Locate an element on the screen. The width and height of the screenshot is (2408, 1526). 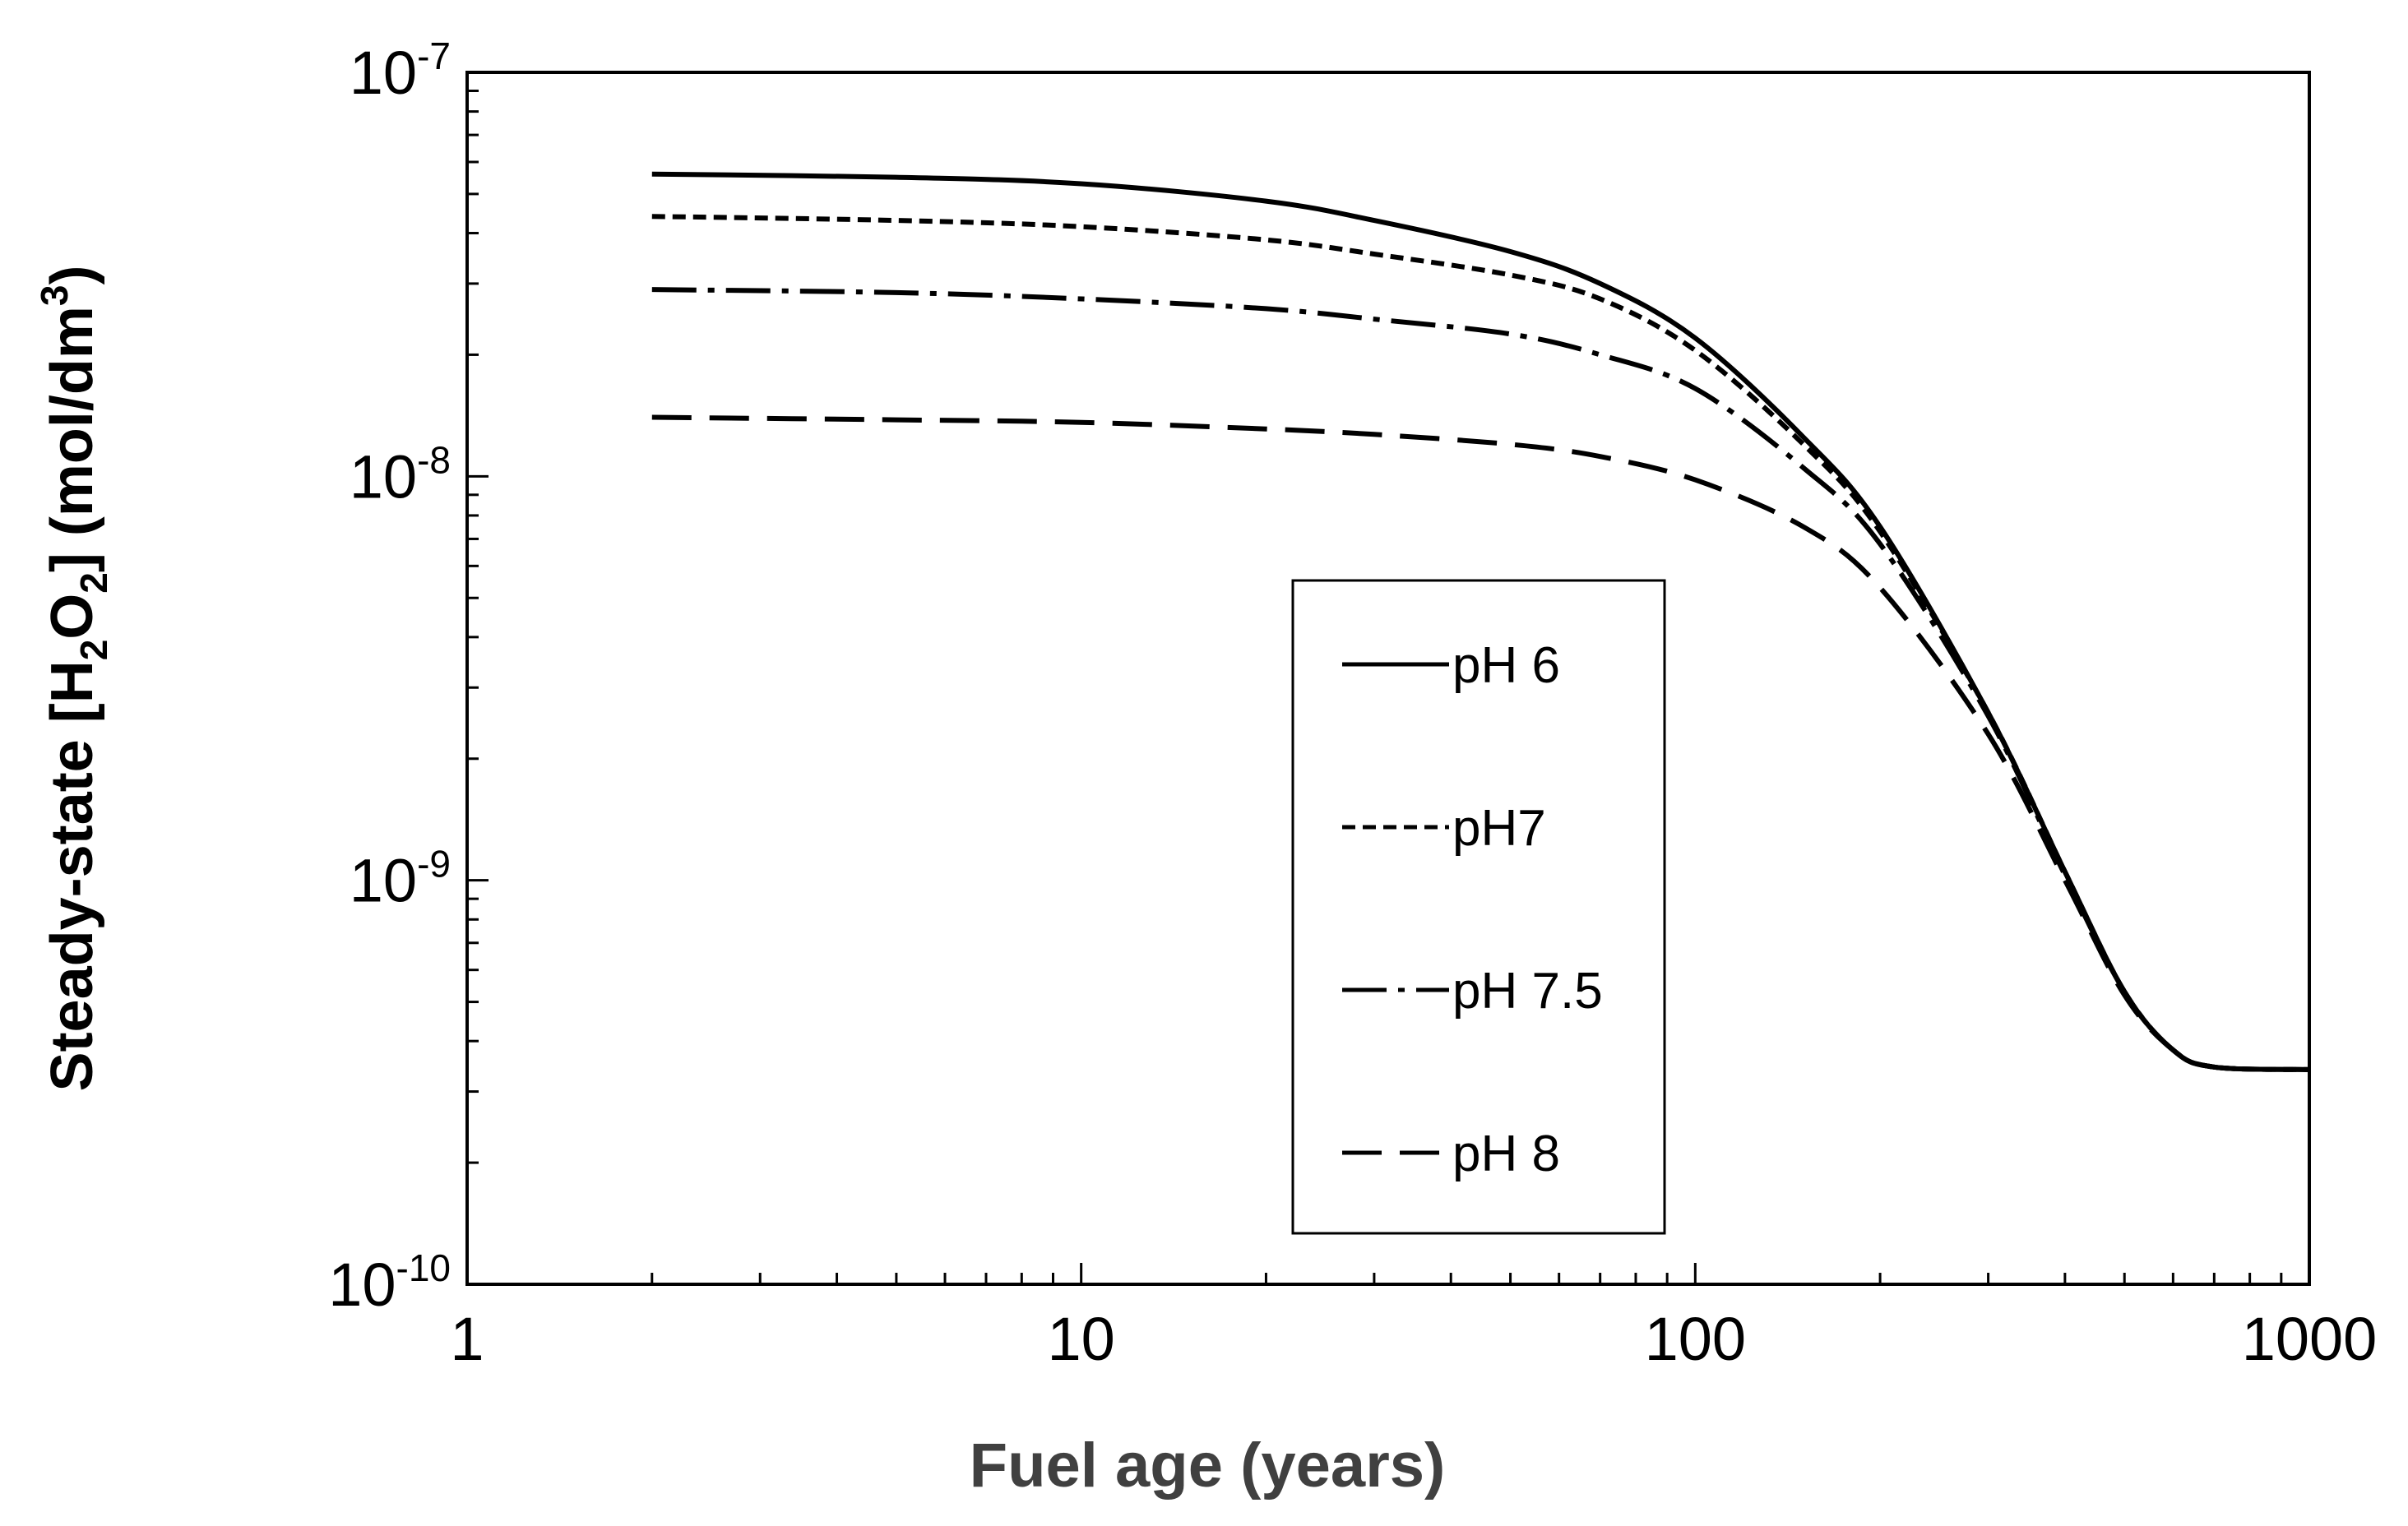
legend-items: pH 6 pH7 pH 7.5 pH 8 is located at coordinates (1472, 909).